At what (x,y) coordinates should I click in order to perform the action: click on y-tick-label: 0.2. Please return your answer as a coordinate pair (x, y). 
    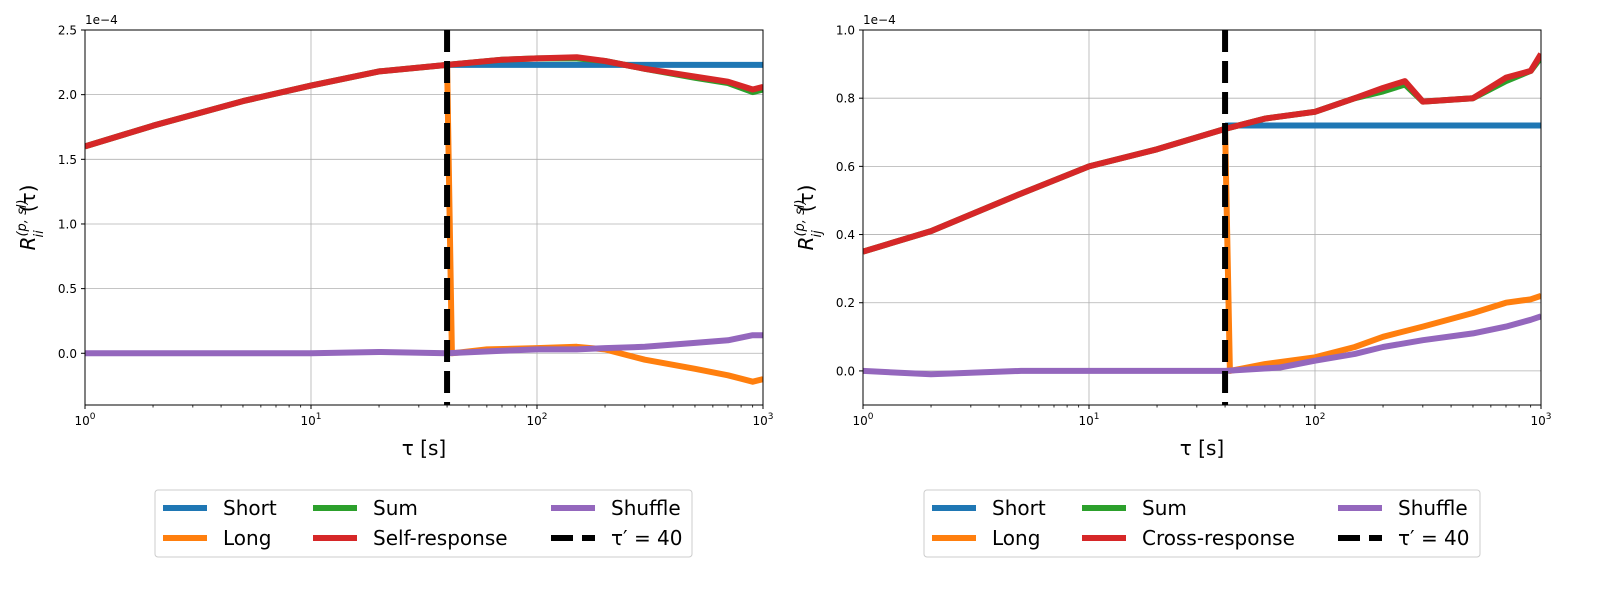
    Looking at the image, I should click on (845, 303).